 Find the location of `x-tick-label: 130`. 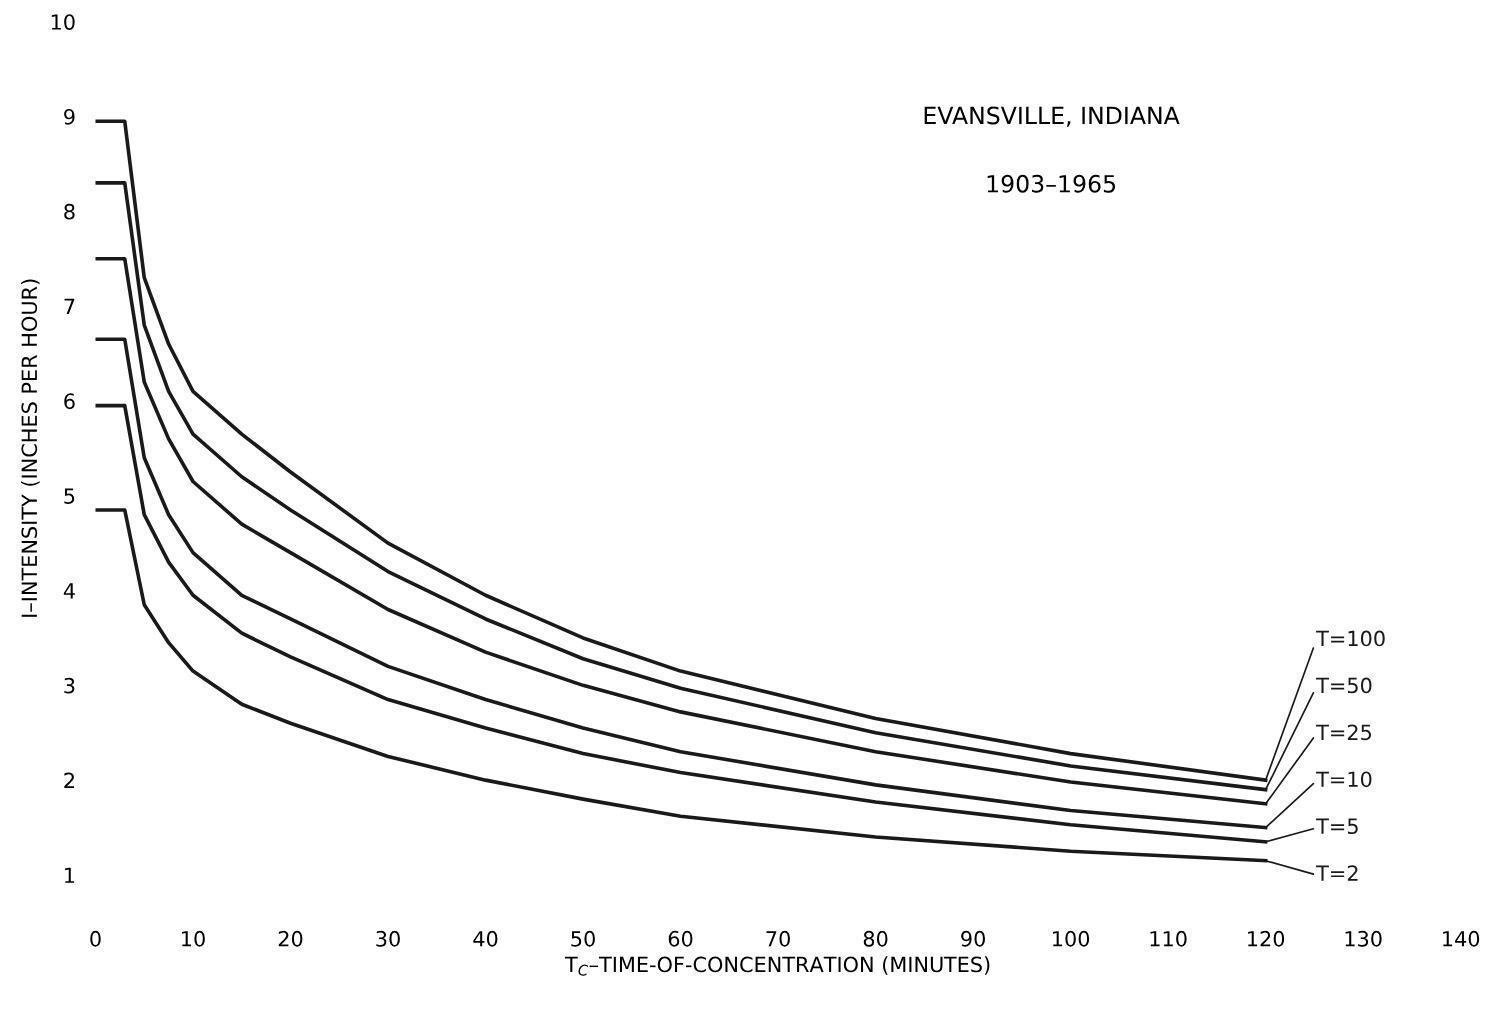

x-tick-label: 130 is located at coordinates (1363, 938).